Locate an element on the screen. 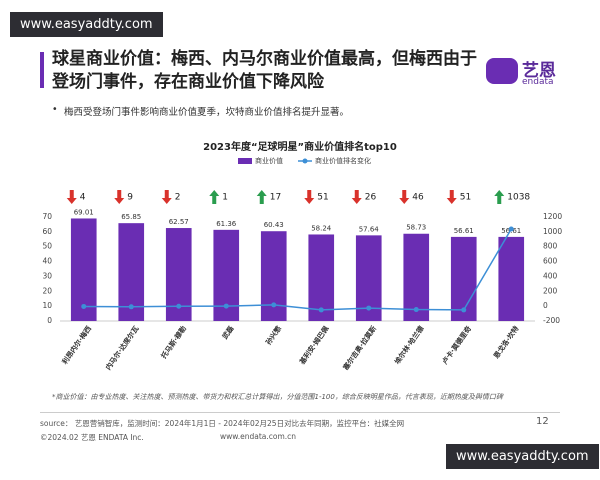 Image resolution: width=600 pixels, height=480 pixels. y-tick-label: 10 is located at coordinates (47, 305).